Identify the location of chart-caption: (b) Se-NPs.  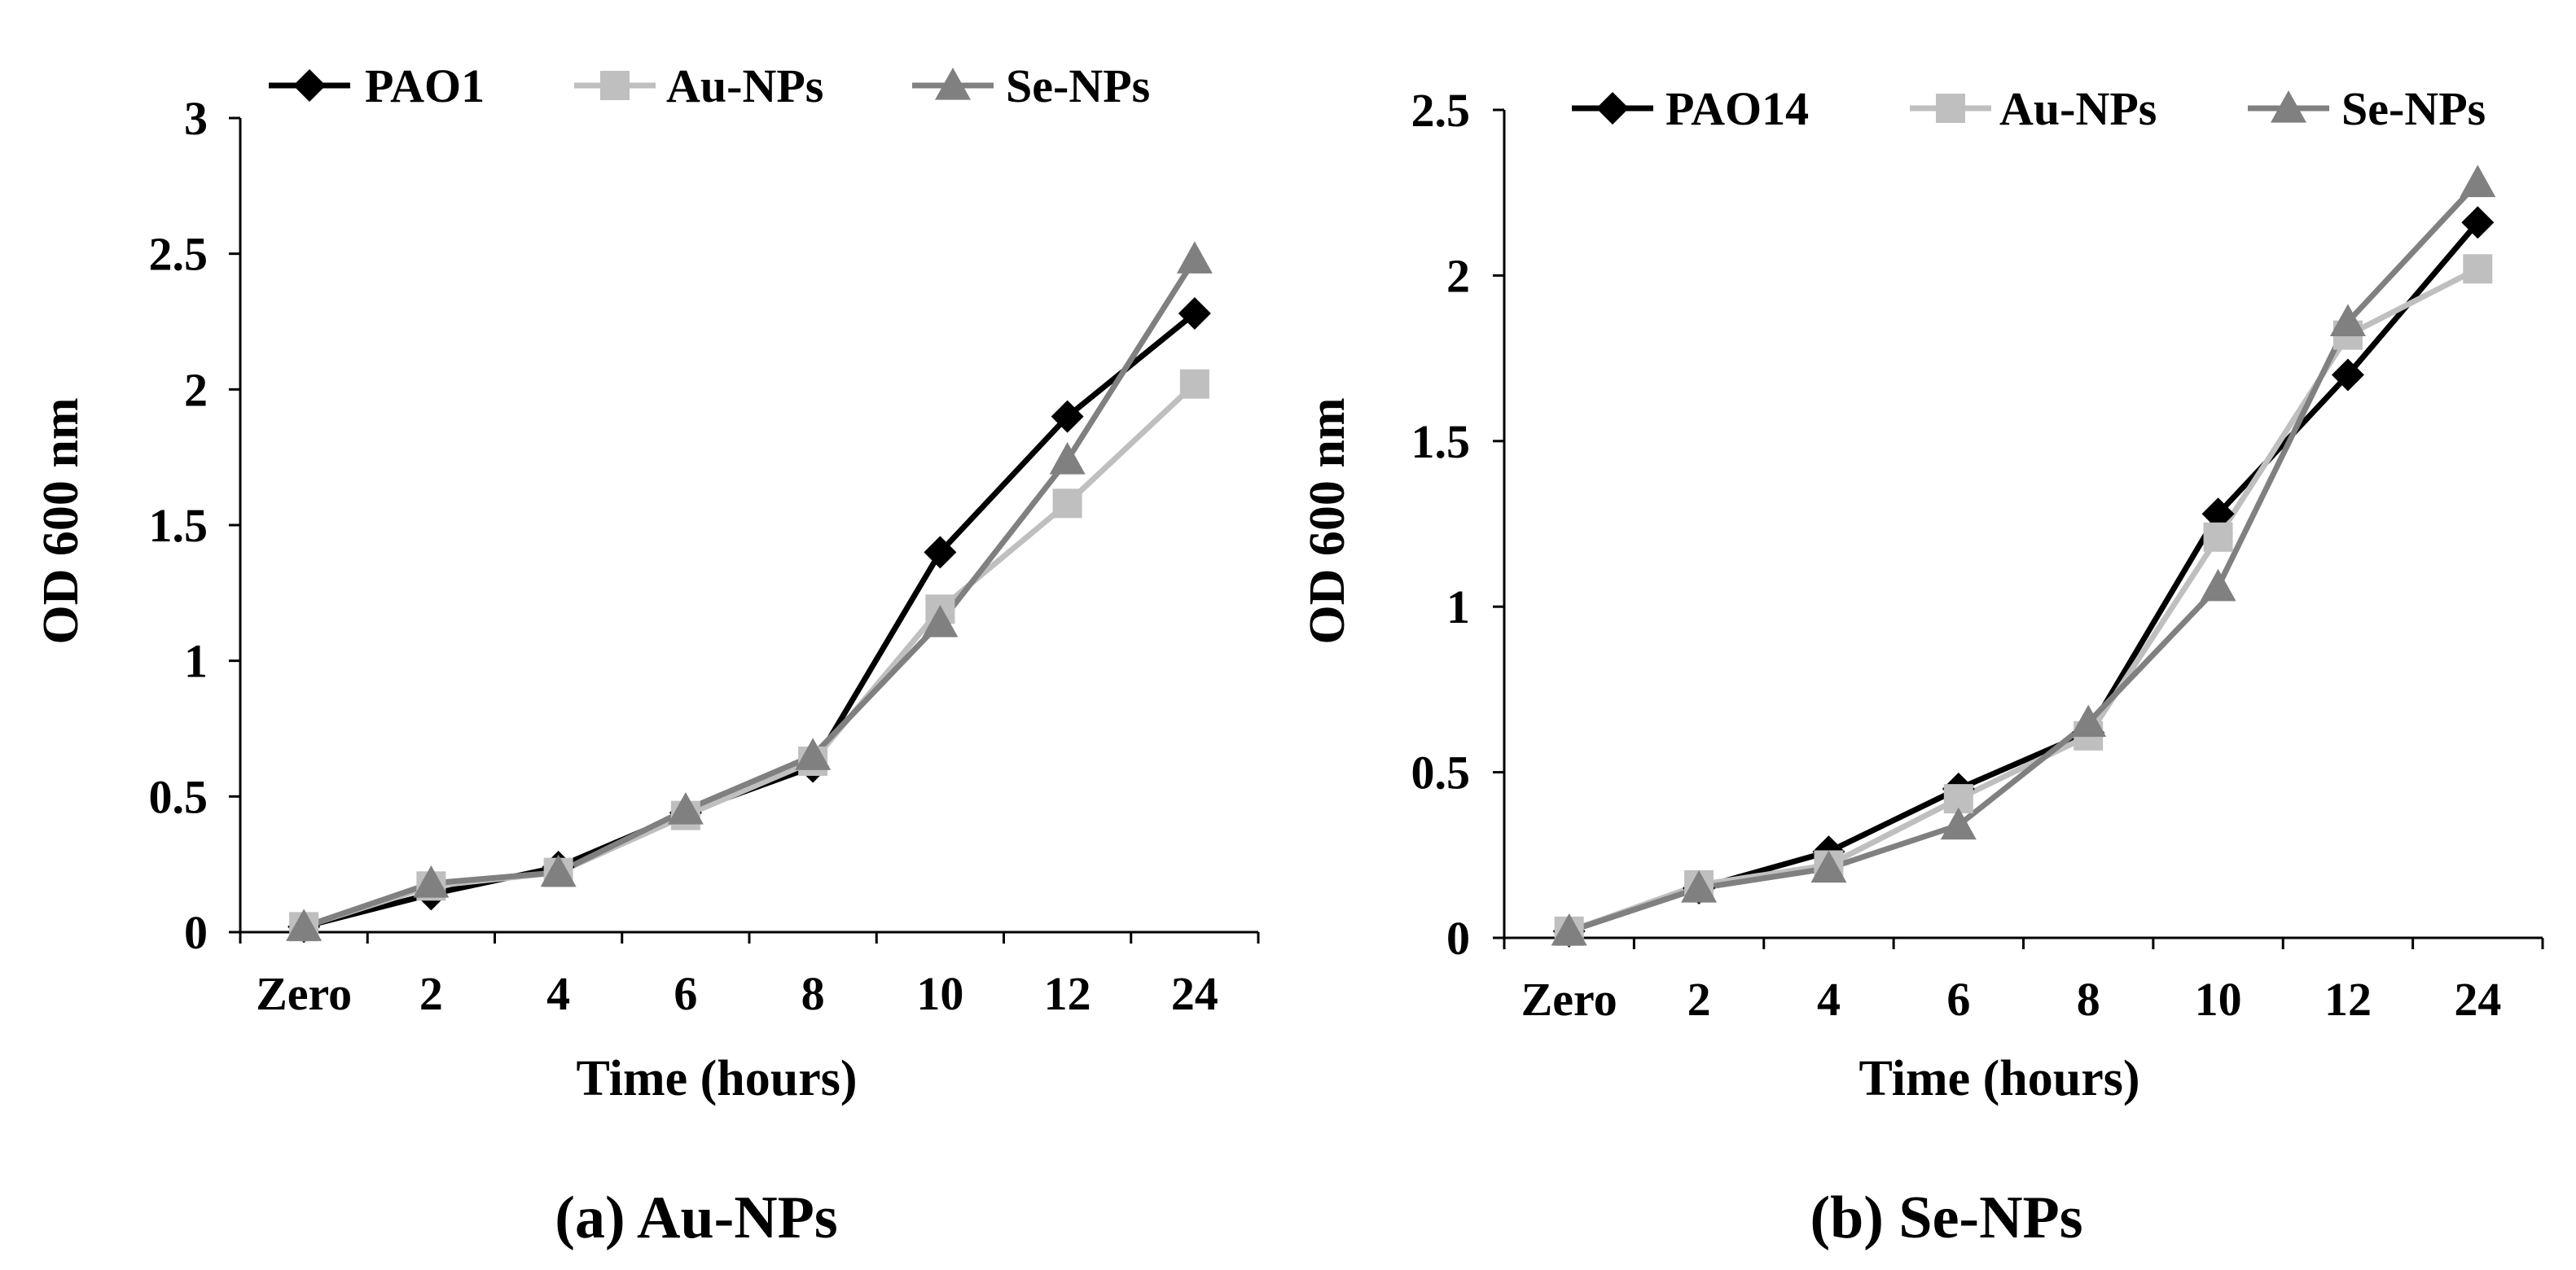
(1946, 1218).